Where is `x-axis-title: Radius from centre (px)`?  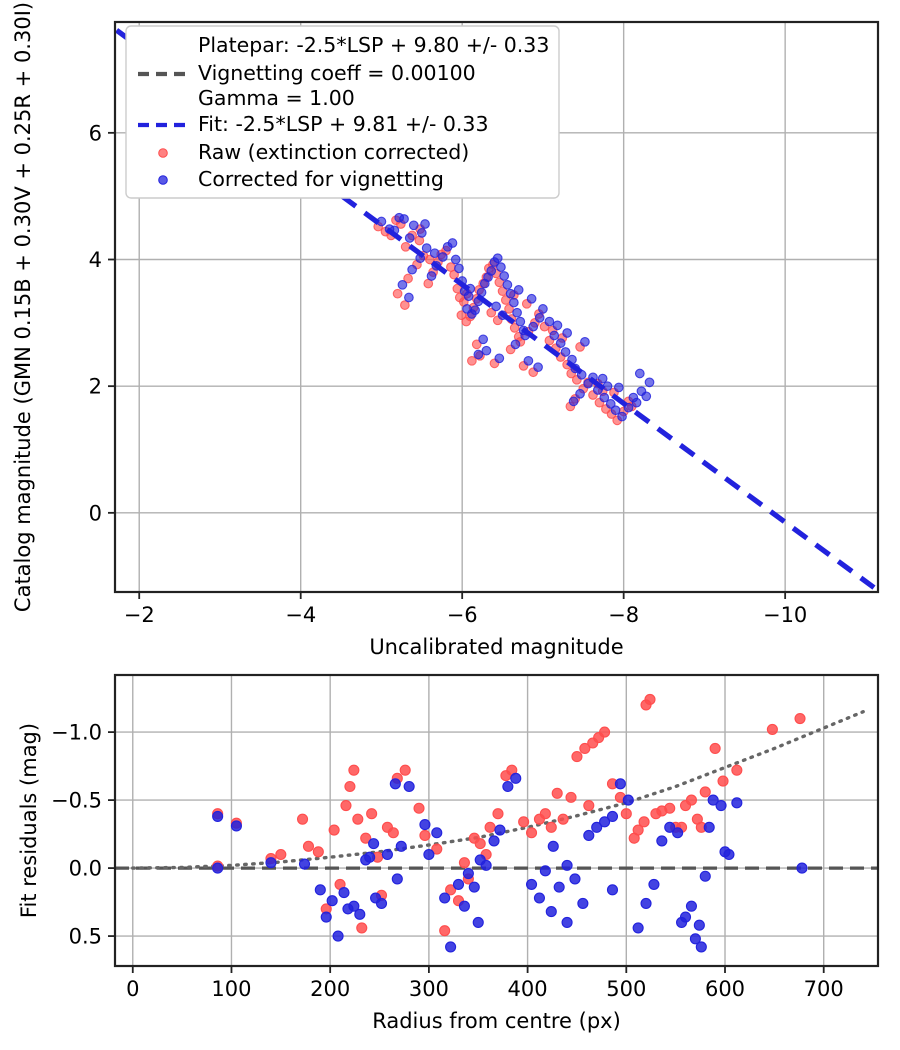
x-axis-title: Radius from centre (px) is located at coordinates (496, 1021).